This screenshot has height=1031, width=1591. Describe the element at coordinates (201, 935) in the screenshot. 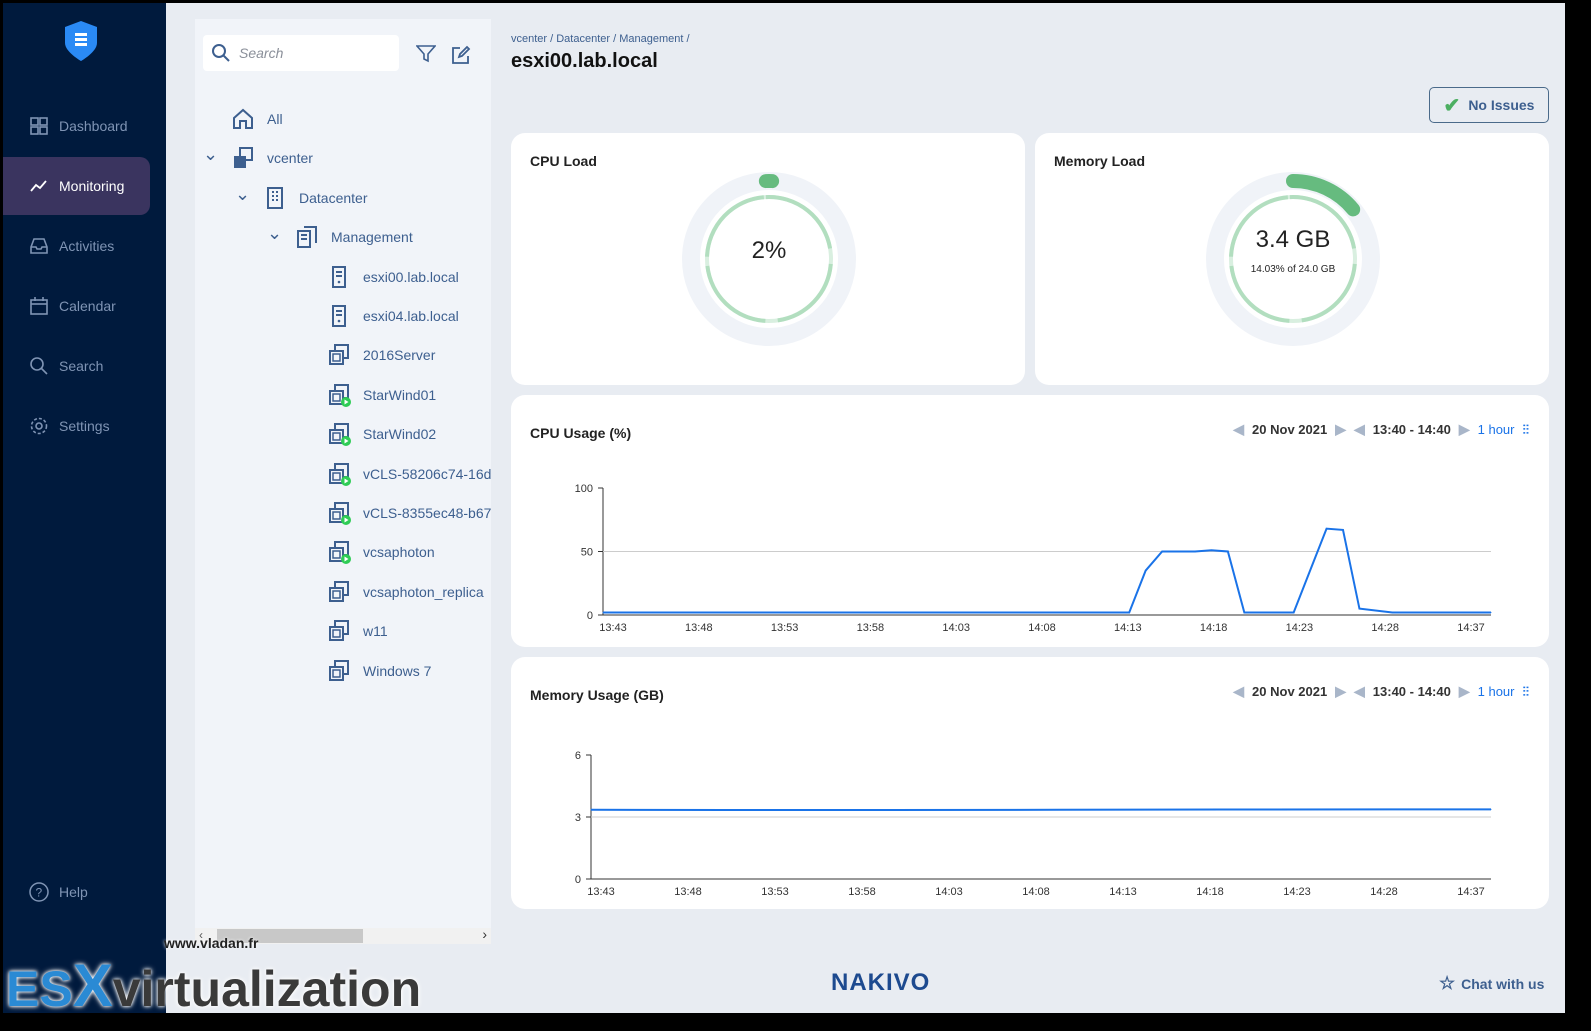

I see `scroll-left-icon: ‹` at that location.